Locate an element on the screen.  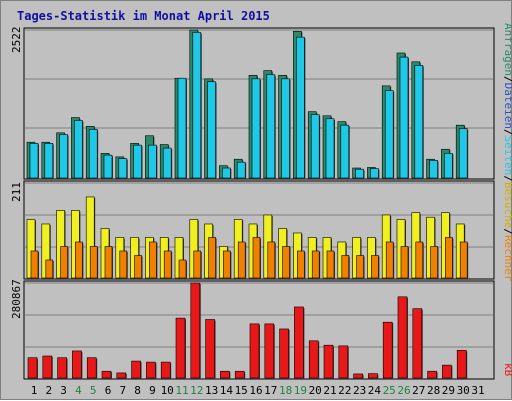
x-label-day-6: 6 is located at coordinates (108, 390).